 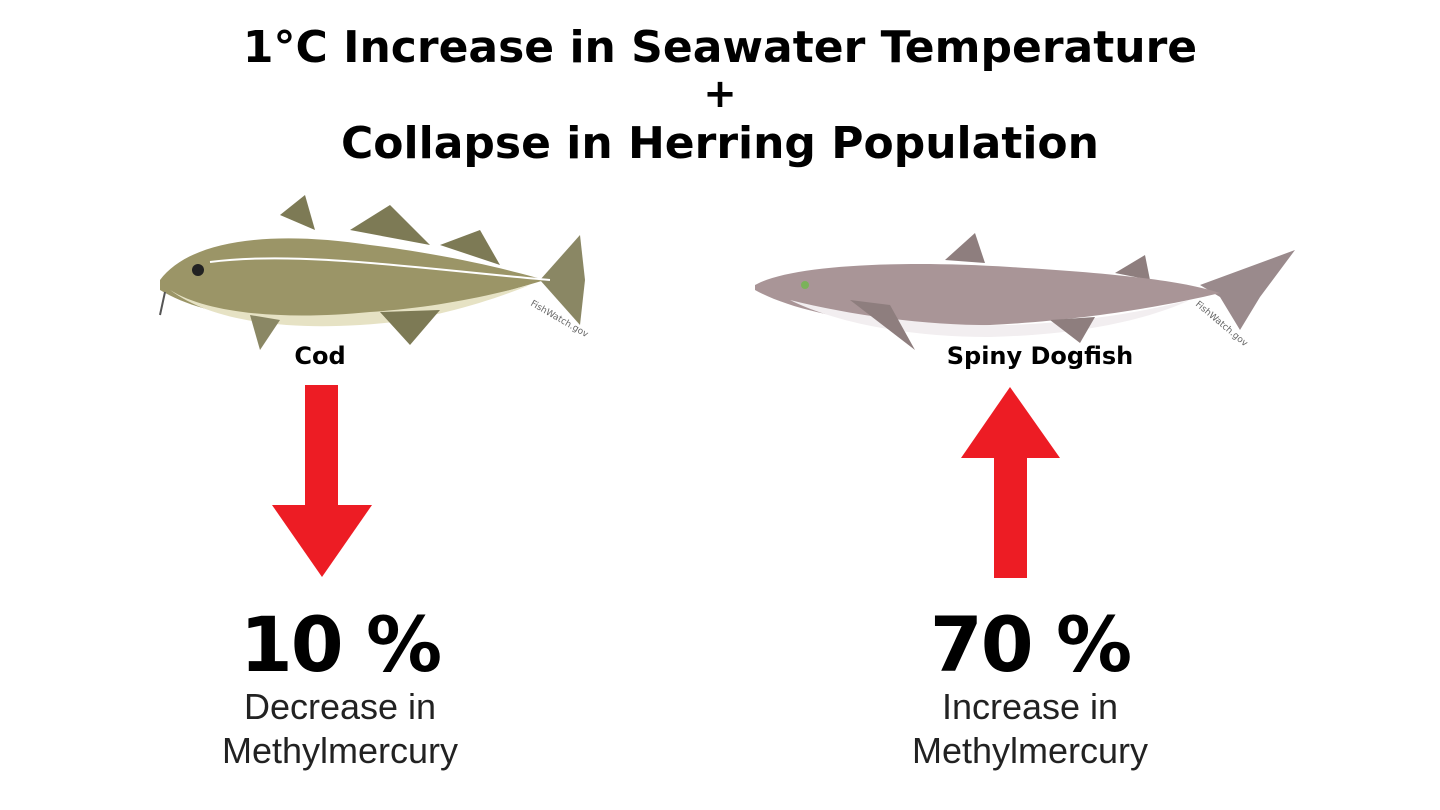 What do you see at coordinates (1030, 706) in the screenshot?
I see `dogfish-description-line-1: Increase in` at bounding box center [1030, 706].